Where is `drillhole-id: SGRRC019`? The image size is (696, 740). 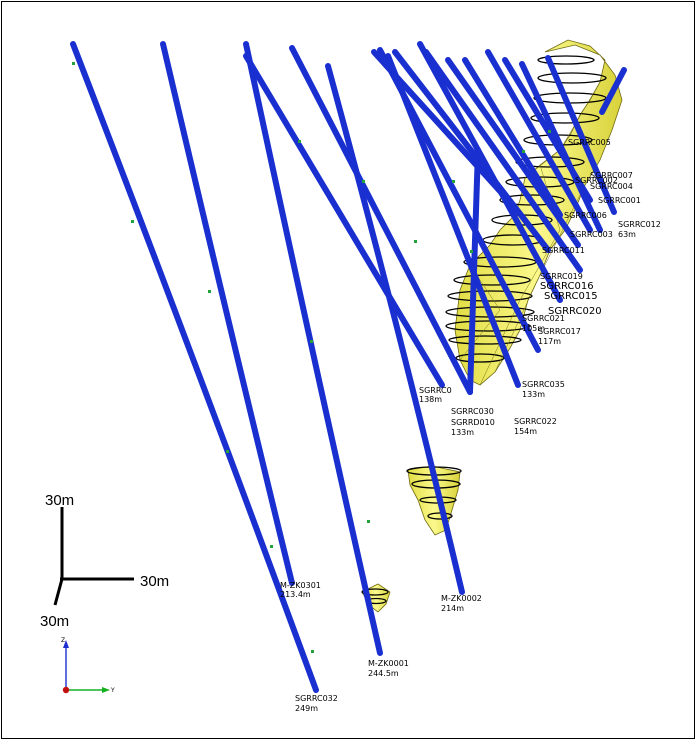 drillhole-id: SGRRC019 is located at coordinates (561, 276).